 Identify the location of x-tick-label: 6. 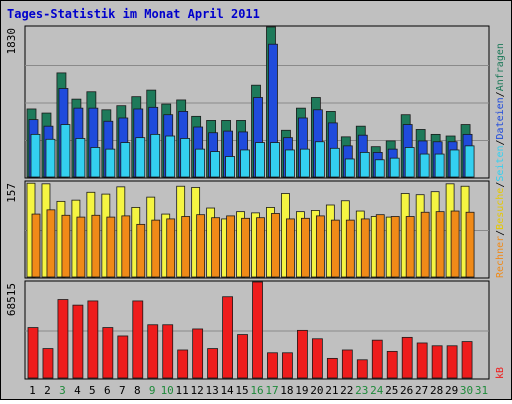
(107, 390).